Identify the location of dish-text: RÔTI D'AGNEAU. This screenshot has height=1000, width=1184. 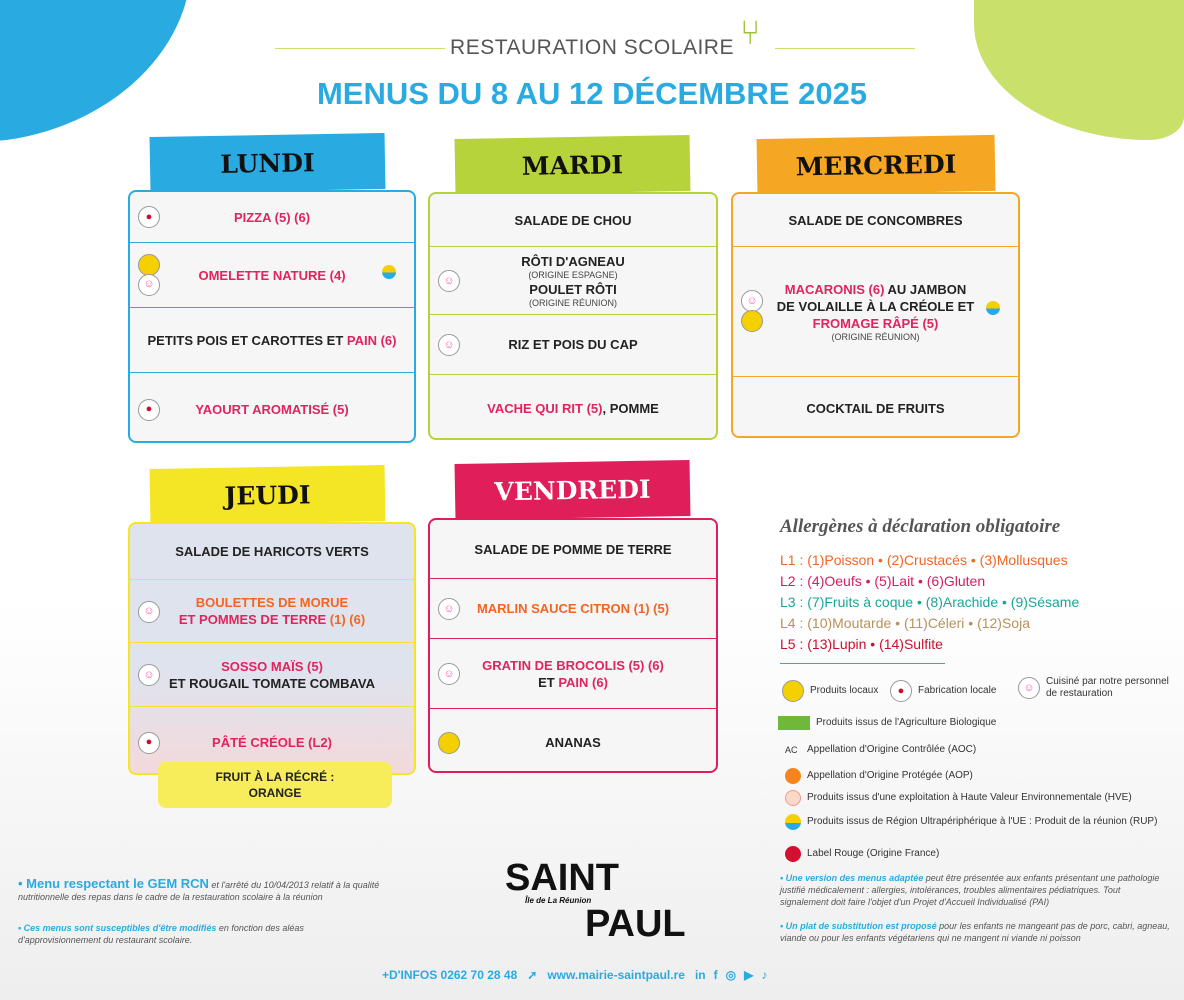
(573, 261).